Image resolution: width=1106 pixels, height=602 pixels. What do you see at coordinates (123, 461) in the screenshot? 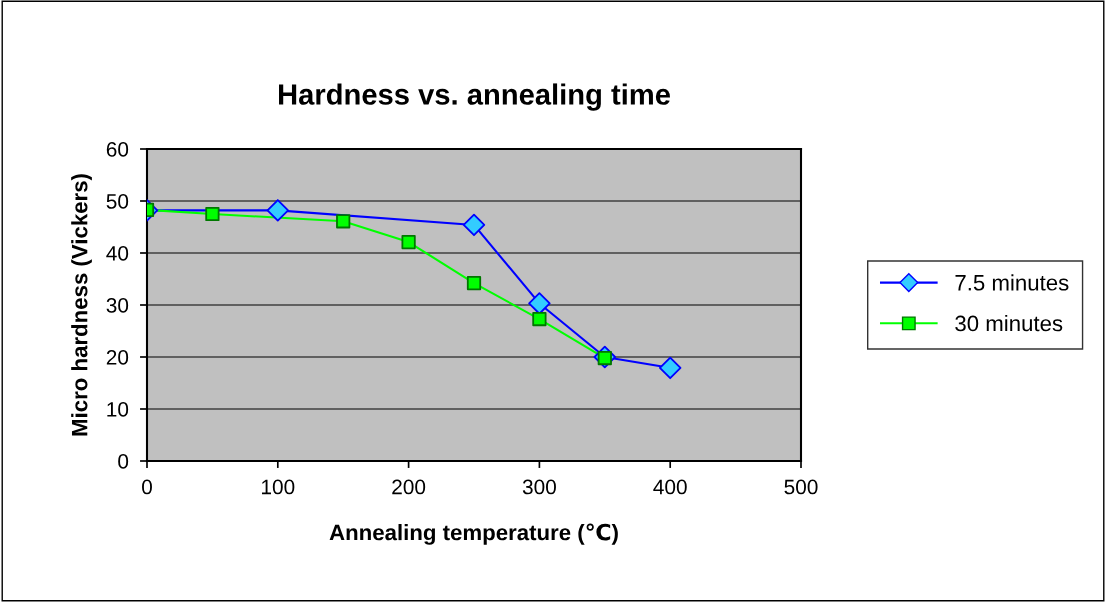
I see `y-tick-label: 0` at bounding box center [123, 461].